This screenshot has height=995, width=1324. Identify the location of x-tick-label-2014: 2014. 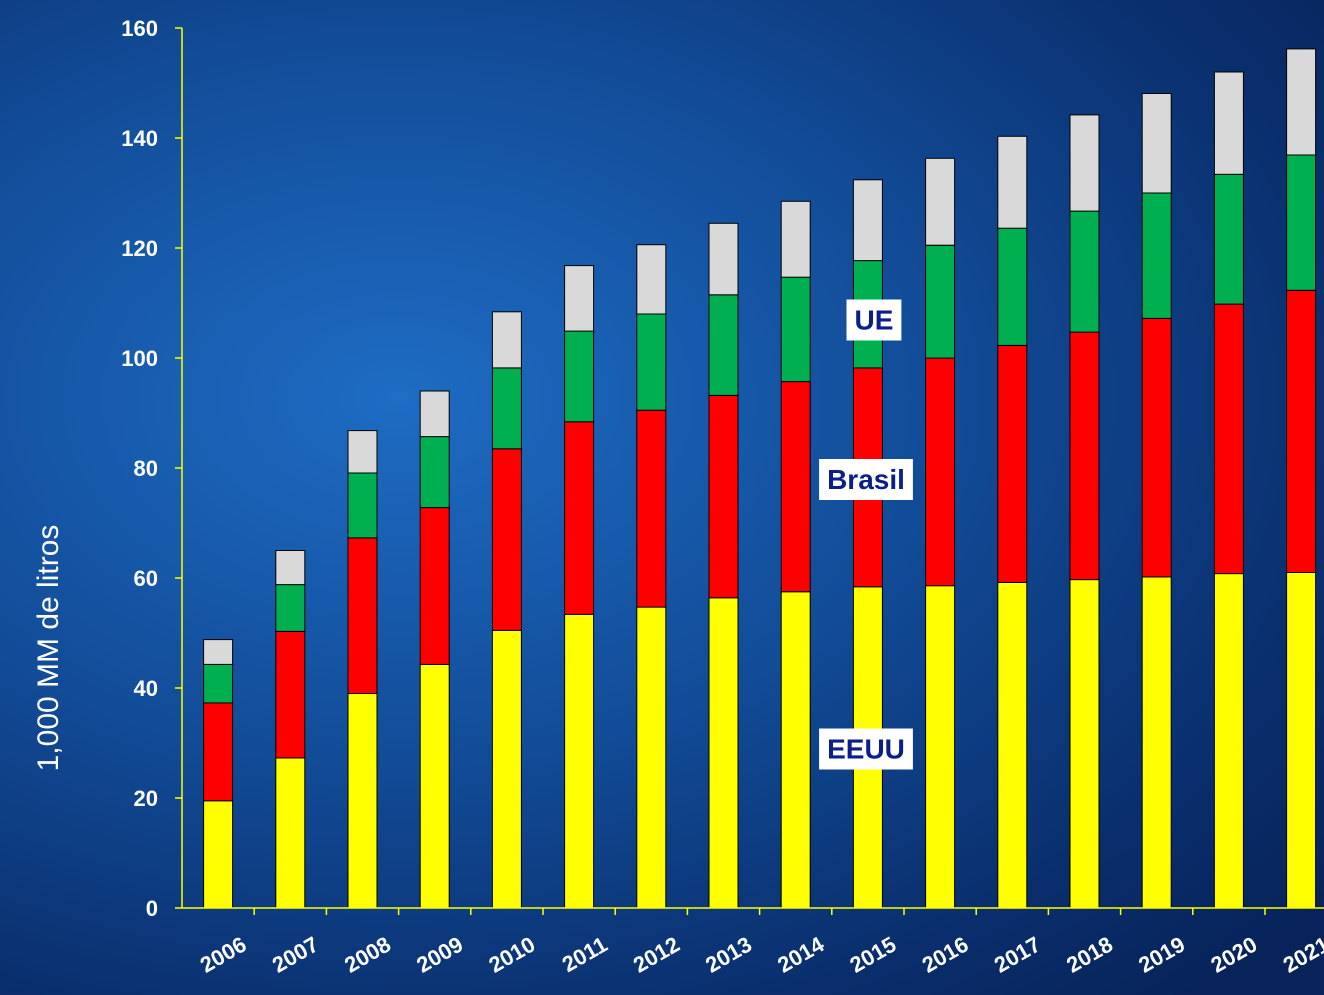
(801, 954).